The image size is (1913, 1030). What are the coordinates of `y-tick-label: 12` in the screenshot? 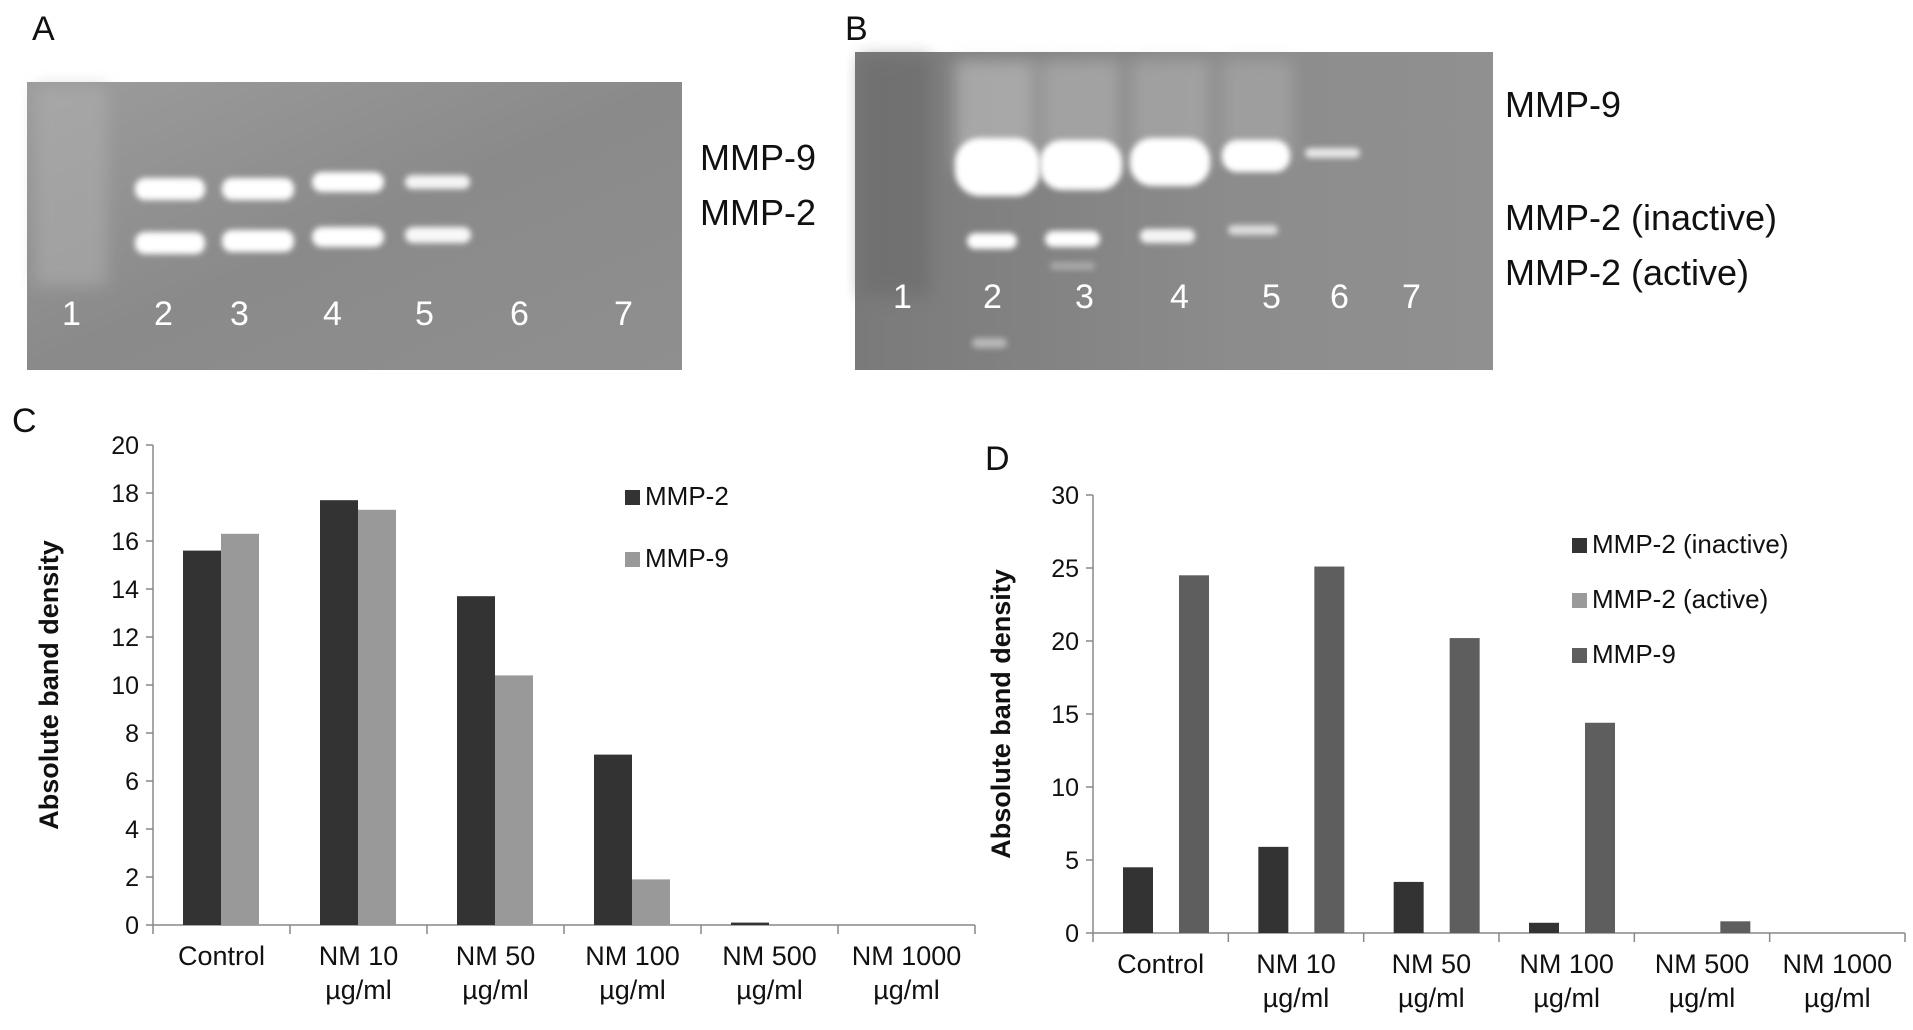 It's located at (125, 638).